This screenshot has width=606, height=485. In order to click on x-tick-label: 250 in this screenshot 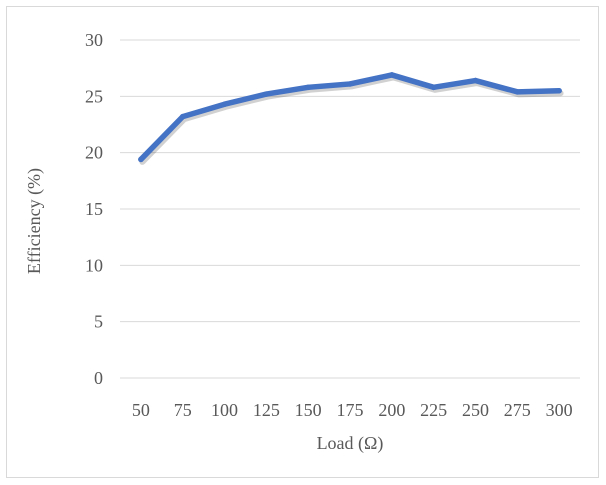, I will do `click(475, 410)`.